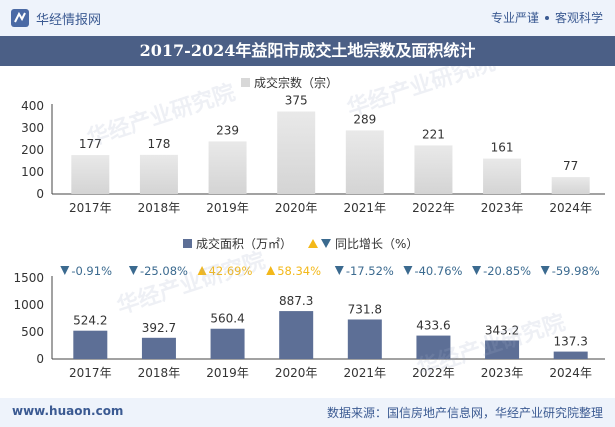 This screenshot has width=615, height=427. Describe the element at coordinates (159, 328) in the screenshot. I see `data-label-area-1: 392.7` at that location.